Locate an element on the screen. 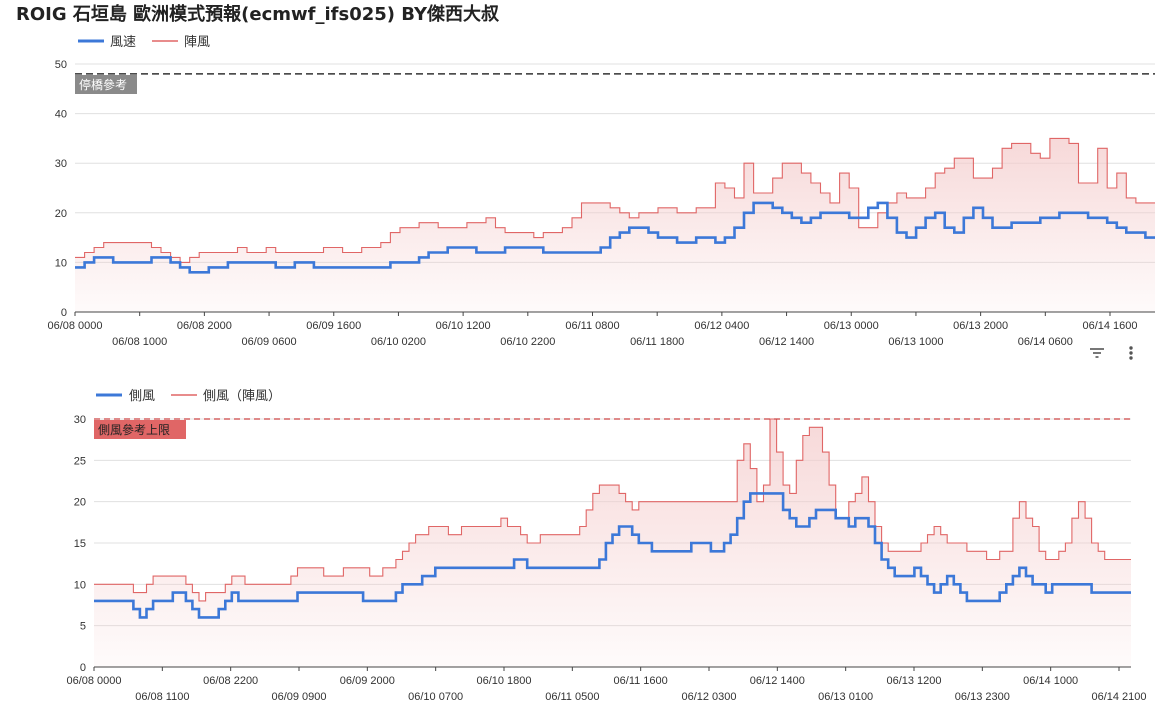 Image resolution: width=1172 pixels, height=712 pixels. more-vert-icon is located at coordinates (1131, 353).